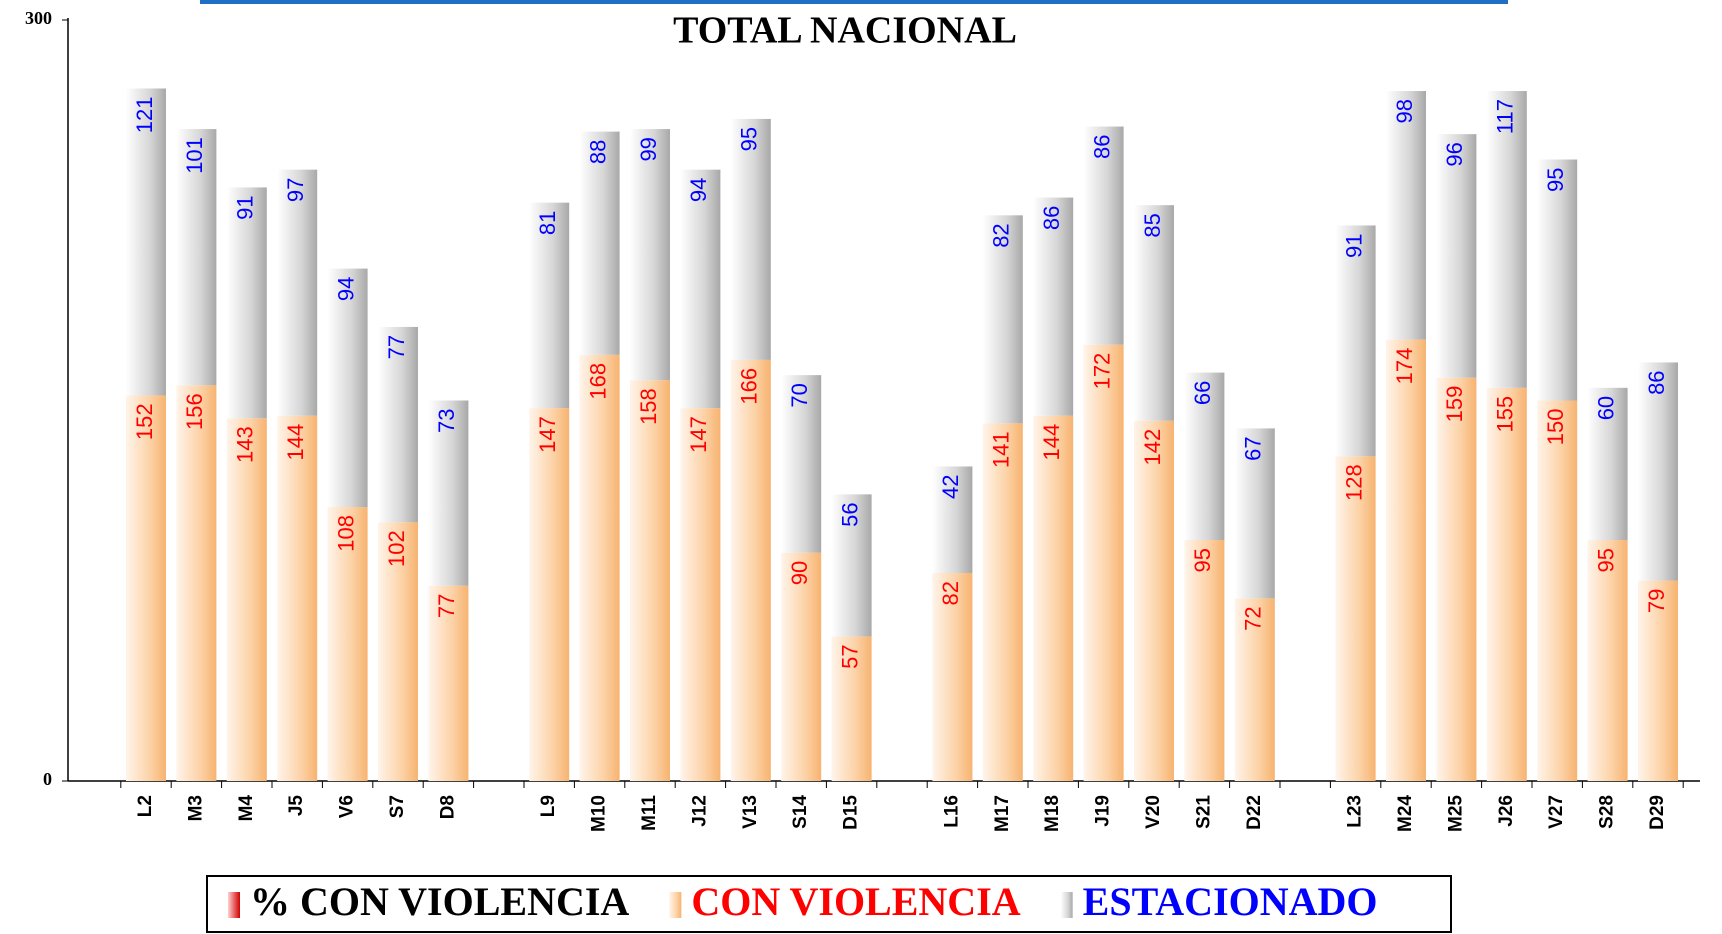  I want to click on x-tick-label: J5, so click(296, 806).